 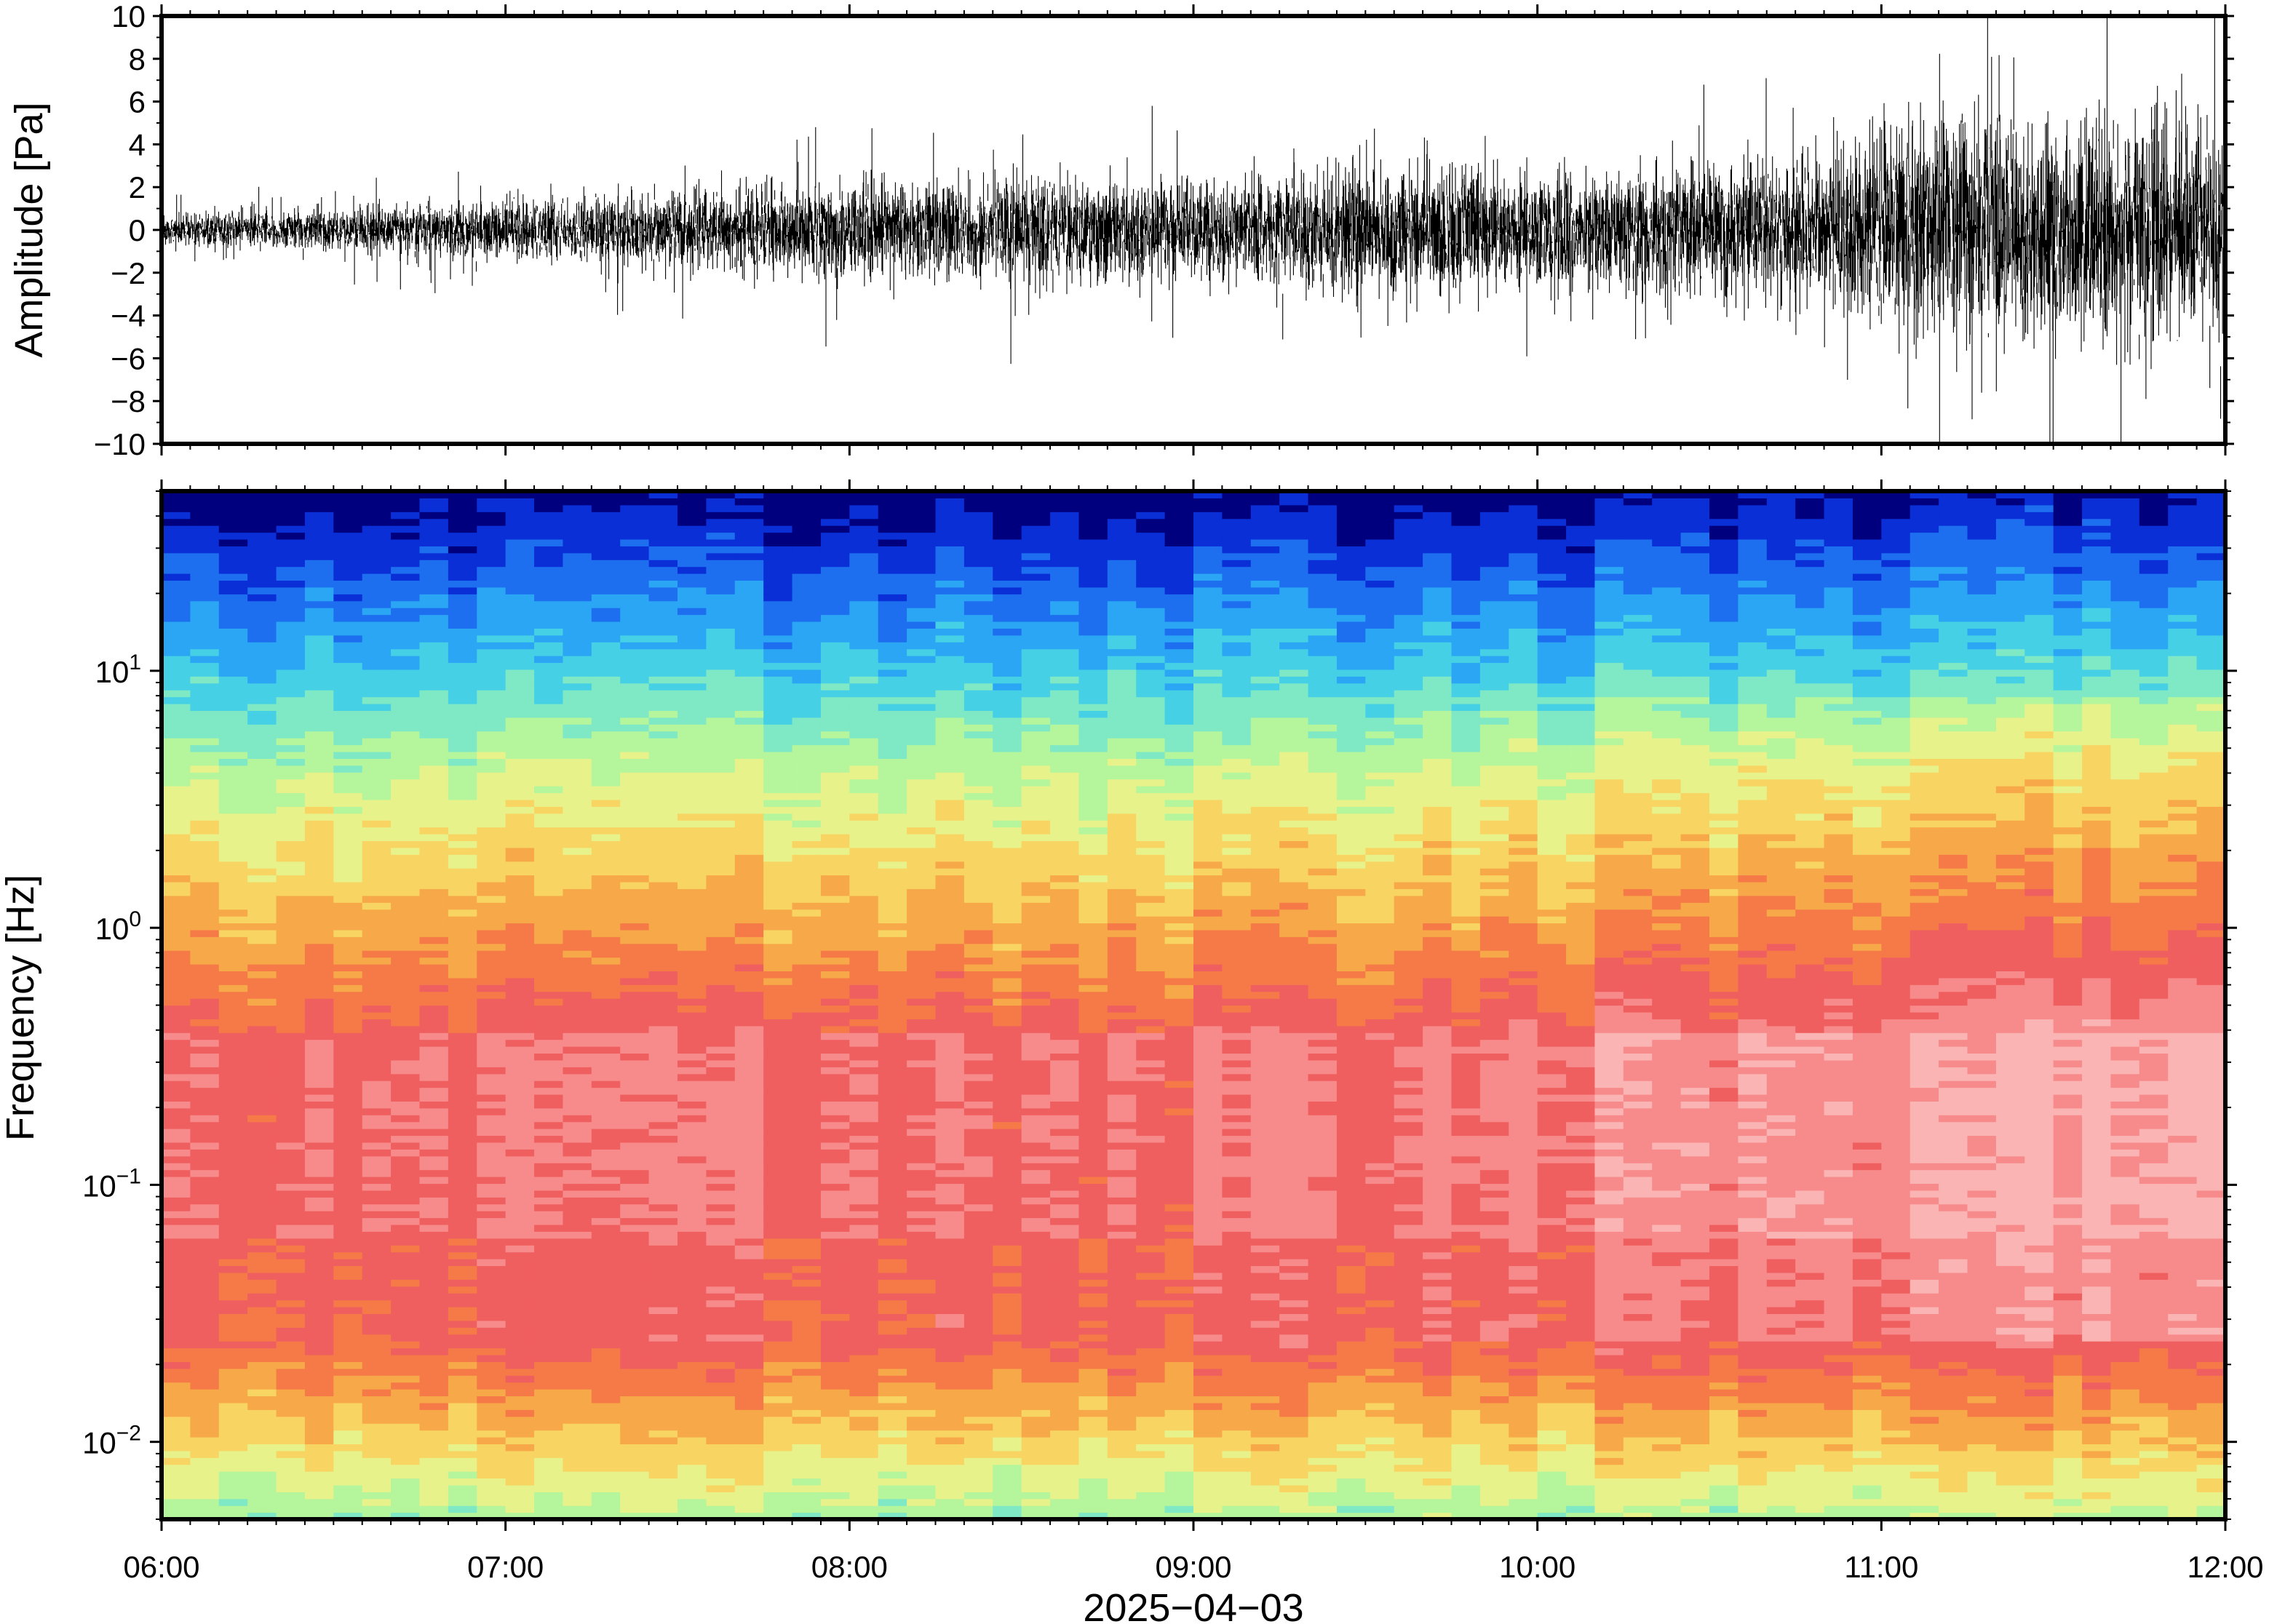 I want to click on amplitude-tick-label: −2, so click(x=128, y=273).